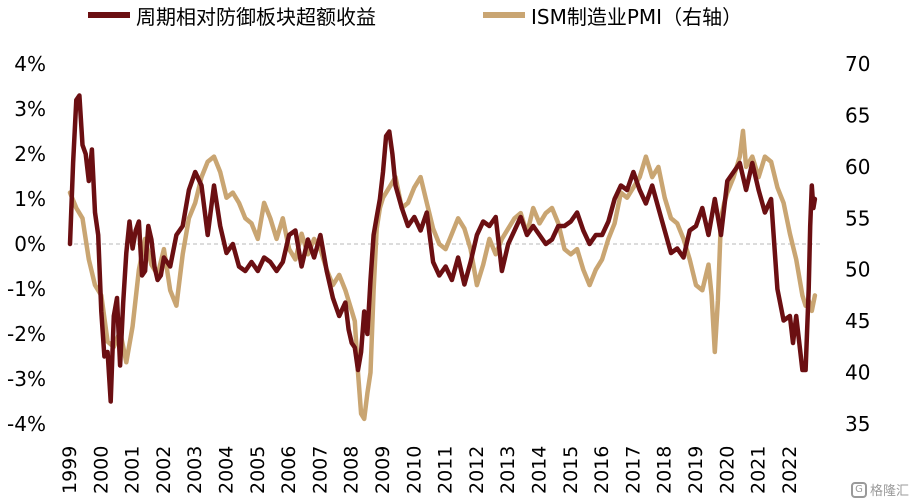  I want to click on watermark-text: 格隆汇, so click(889, 491).